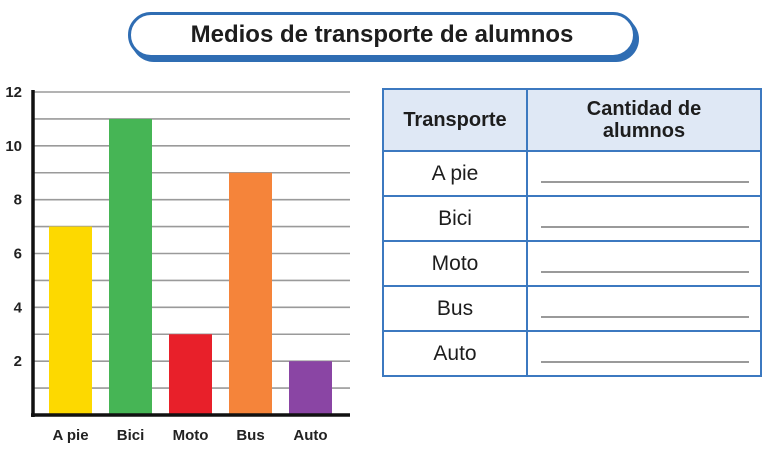 Image resolution: width=770 pixels, height=450 pixels. Describe the element at coordinates (250, 435) in the screenshot. I see `x-tick-label: Bus` at that location.